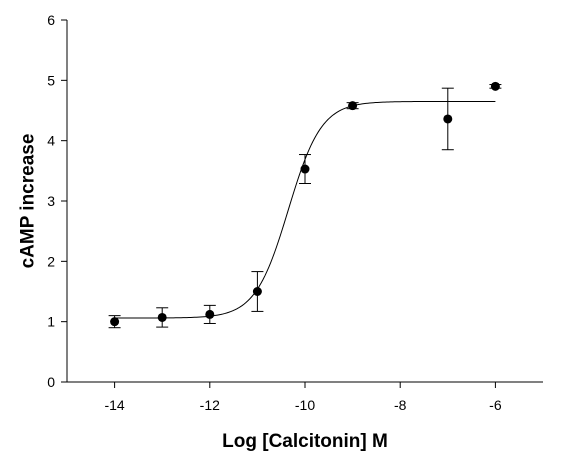  What do you see at coordinates (51, 382) in the screenshot?
I see `y-tick-label: 0` at bounding box center [51, 382].